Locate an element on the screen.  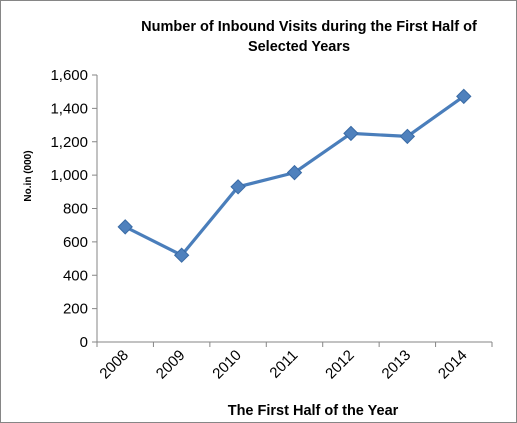
x-tick-label: 2013 is located at coordinates (397, 365).